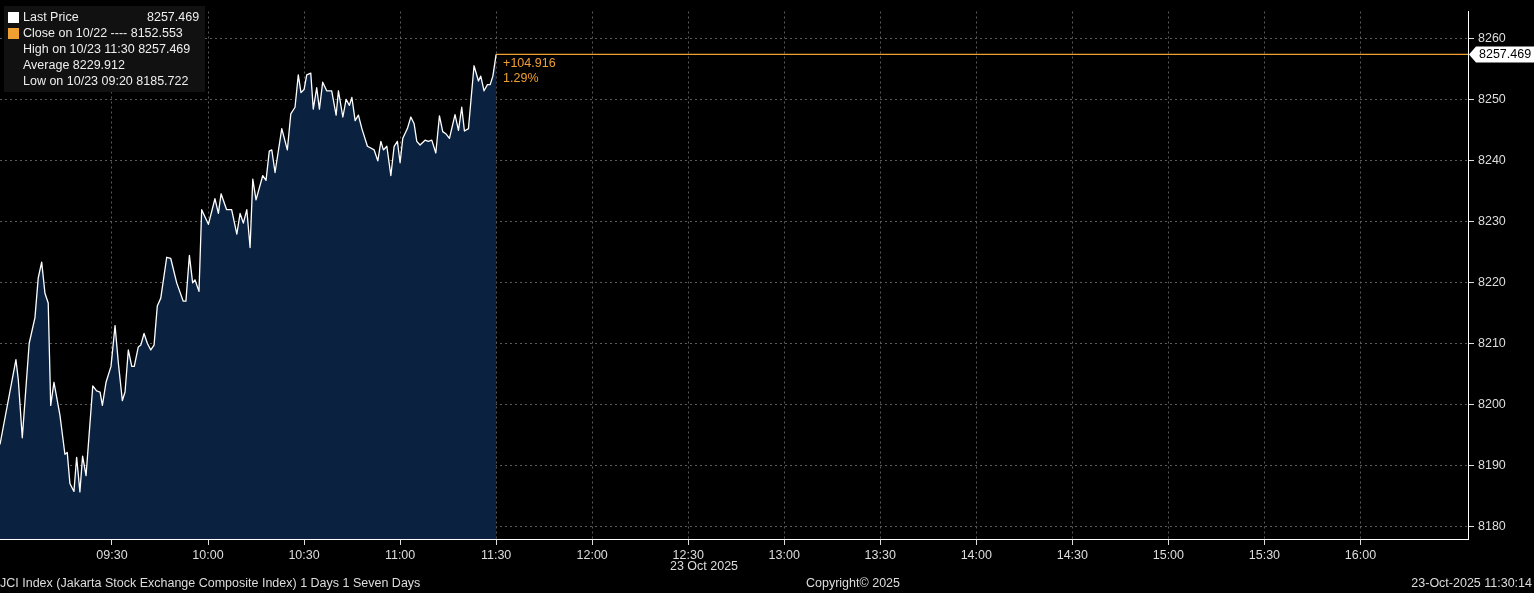 The width and height of the screenshot is (1534, 593). Describe the element at coordinates (1492, 282) in the screenshot. I see `y-tick-label: 8220` at that location.